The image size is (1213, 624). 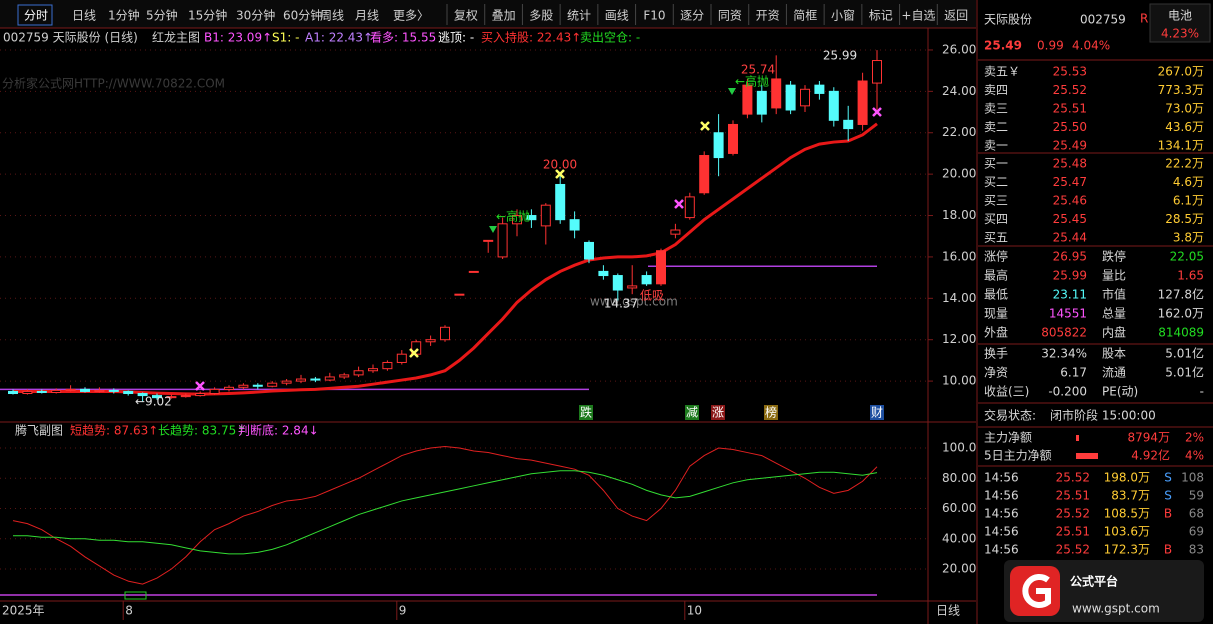 What do you see at coordinates (1070, 72) in the screenshot?
I see `book-price: 25.53` at bounding box center [1070, 72].